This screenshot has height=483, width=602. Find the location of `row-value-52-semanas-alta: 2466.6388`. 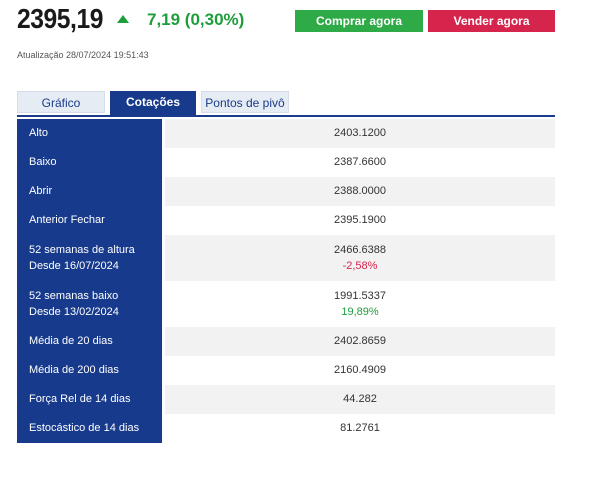

row-value-52-semanas-alta: 2466.6388 is located at coordinates (360, 250).